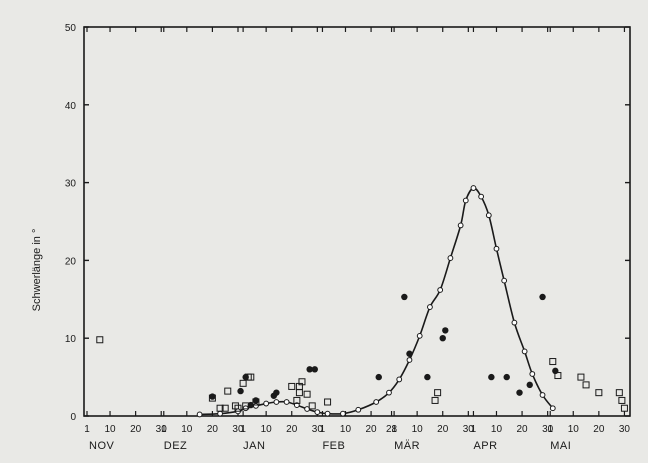 The height and width of the screenshot is (463, 648). What do you see at coordinates (71, 106) in the screenshot?
I see `y-tick-label: 40` at bounding box center [71, 106].